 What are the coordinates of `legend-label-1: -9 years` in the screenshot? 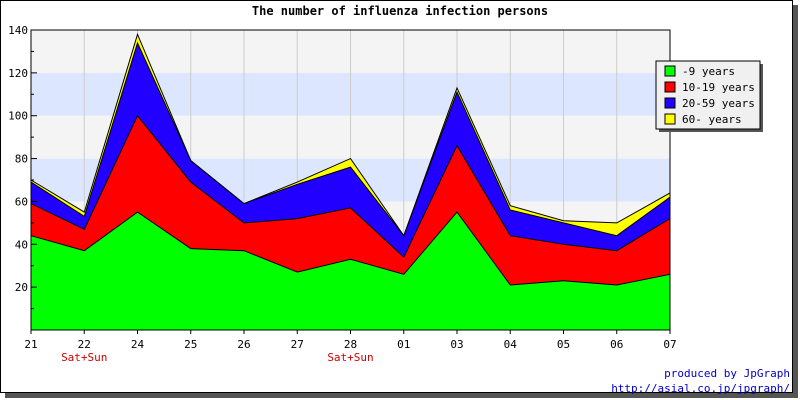 It's located at (708, 71).